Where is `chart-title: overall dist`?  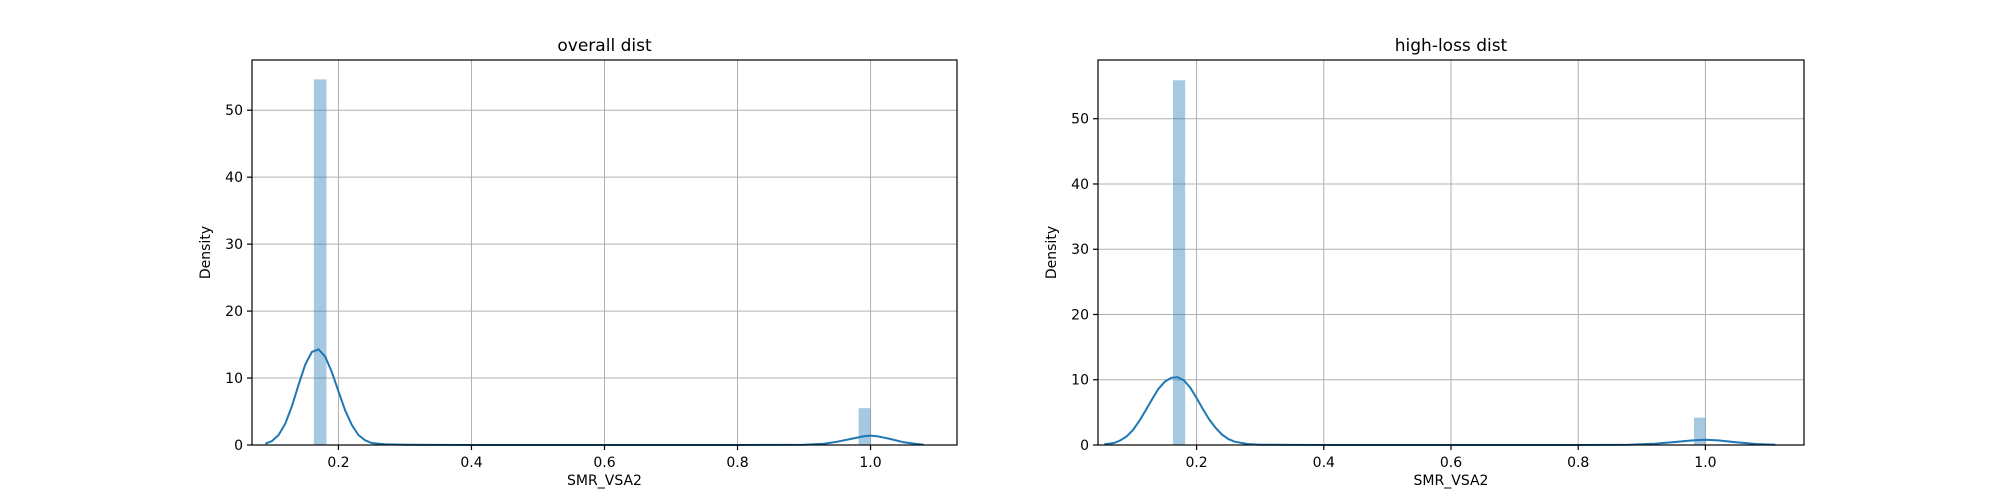 chart-title: overall dist is located at coordinates (604, 46).